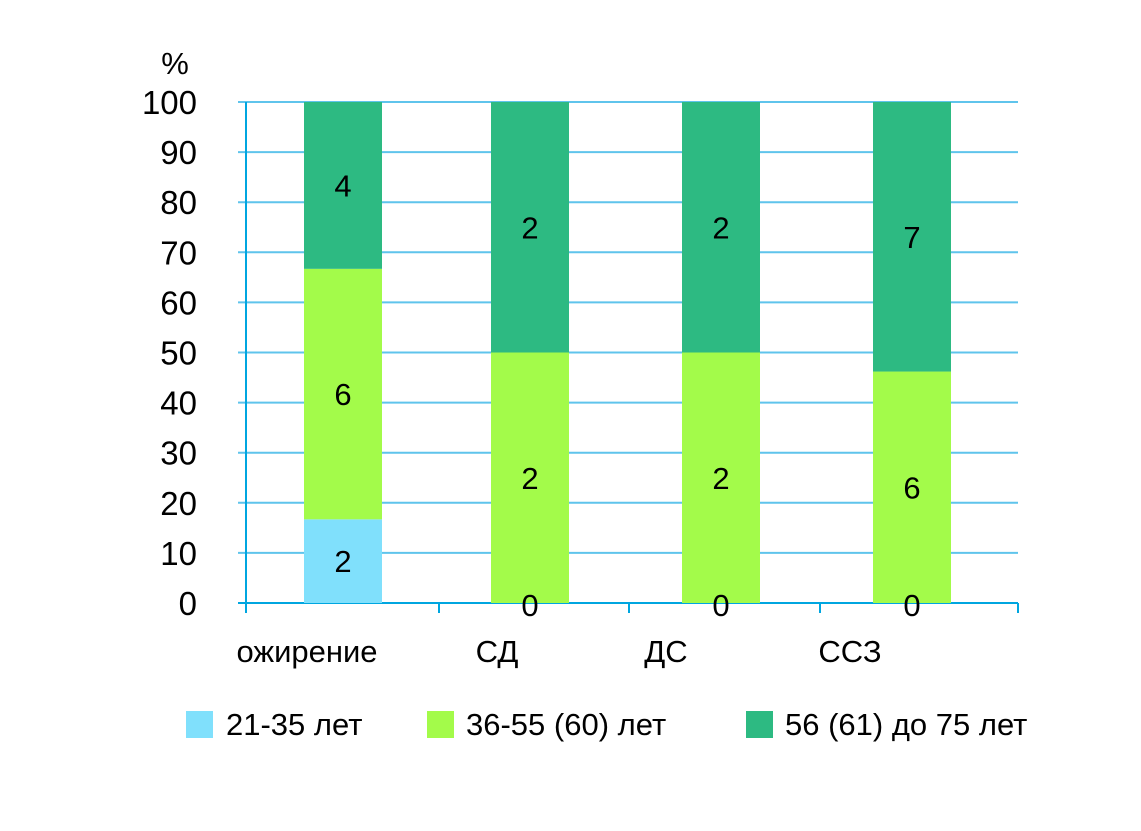  What do you see at coordinates (178, 252) in the screenshot?
I see `y-tick-label: 70` at bounding box center [178, 252].